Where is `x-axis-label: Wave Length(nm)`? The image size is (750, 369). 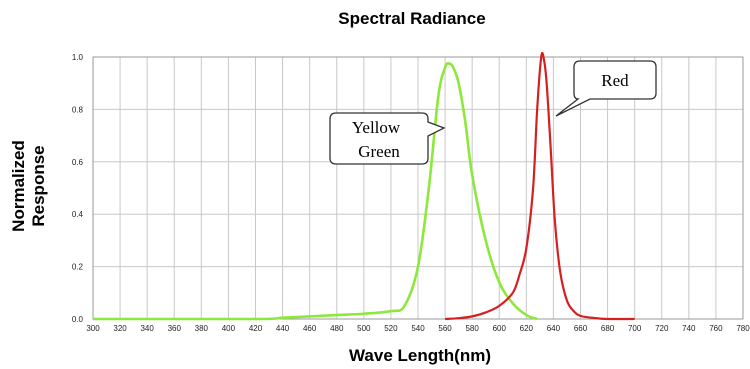 x-axis-label: Wave Length(nm) is located at coordinates (420, 355).